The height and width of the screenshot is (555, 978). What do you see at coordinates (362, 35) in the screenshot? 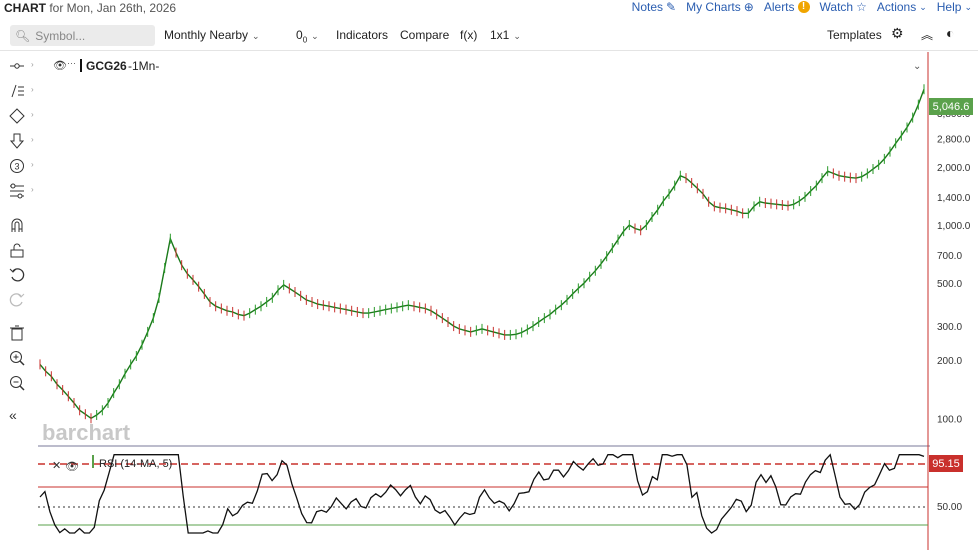
I see `indicators-button: Indicators` at bounding box center [362, 35].